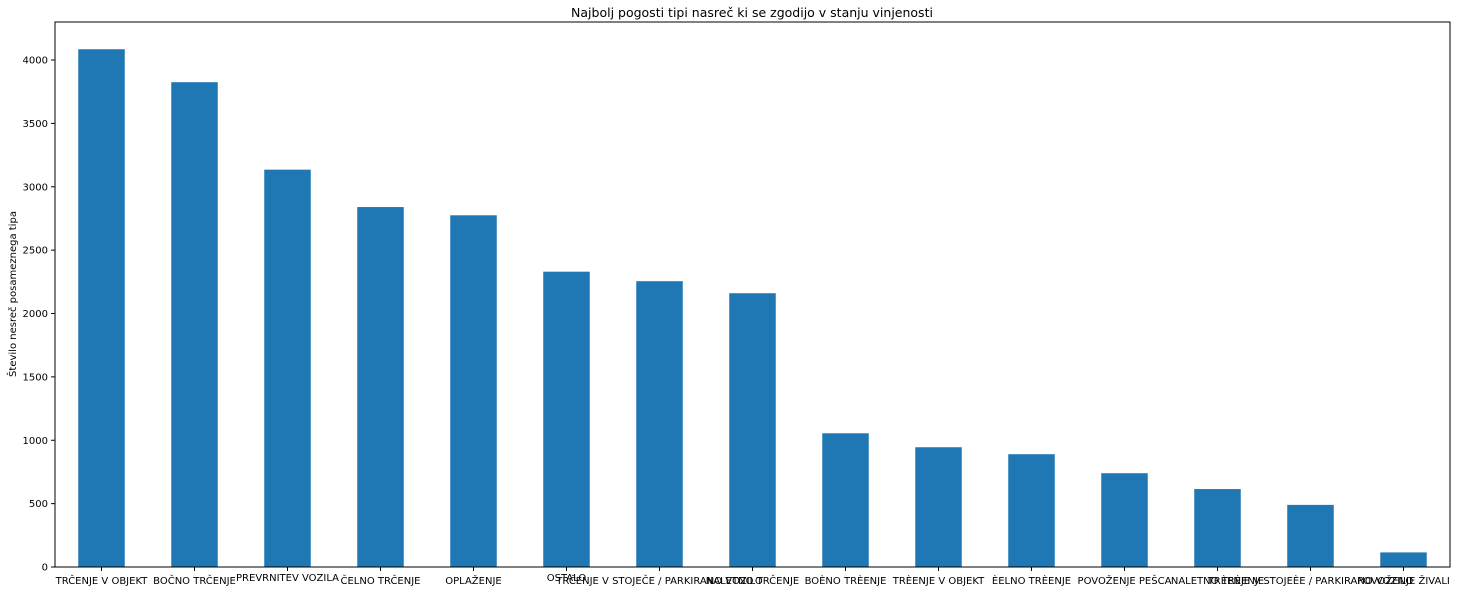 The width and height of the screenshot is (1457, 593). I want to click on y-tick-label-1: 500, so click(38, 504).